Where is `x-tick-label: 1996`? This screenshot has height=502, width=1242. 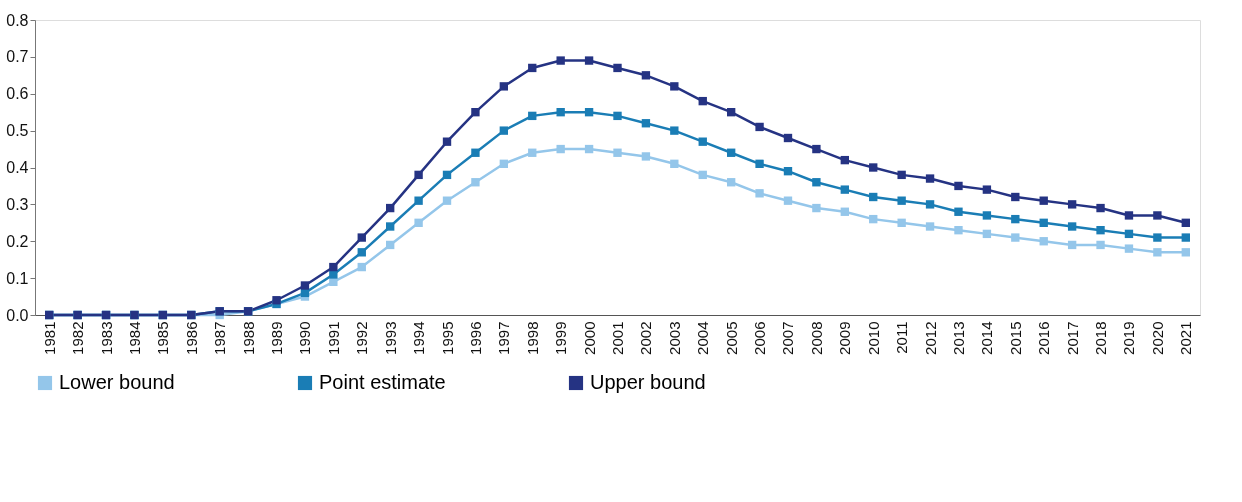 x-tick-label: 1996 is located at coordinates (475, 338).